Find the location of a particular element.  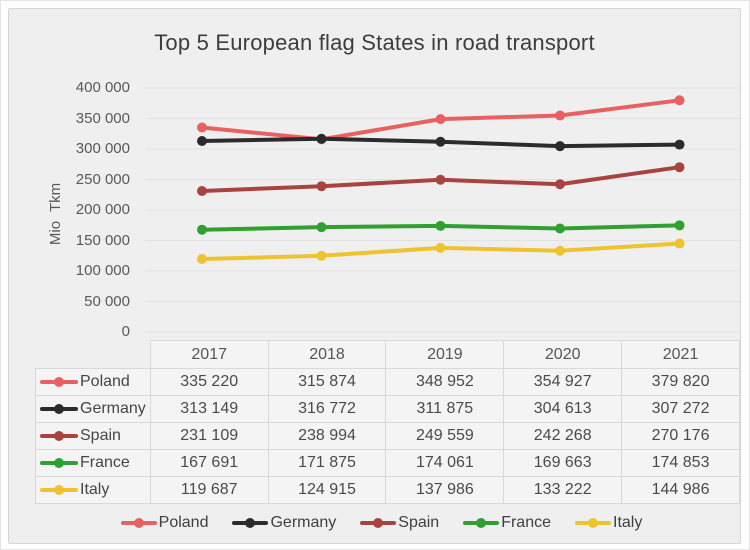

table-cell: 311 875 is located at coordinates (445, 409).